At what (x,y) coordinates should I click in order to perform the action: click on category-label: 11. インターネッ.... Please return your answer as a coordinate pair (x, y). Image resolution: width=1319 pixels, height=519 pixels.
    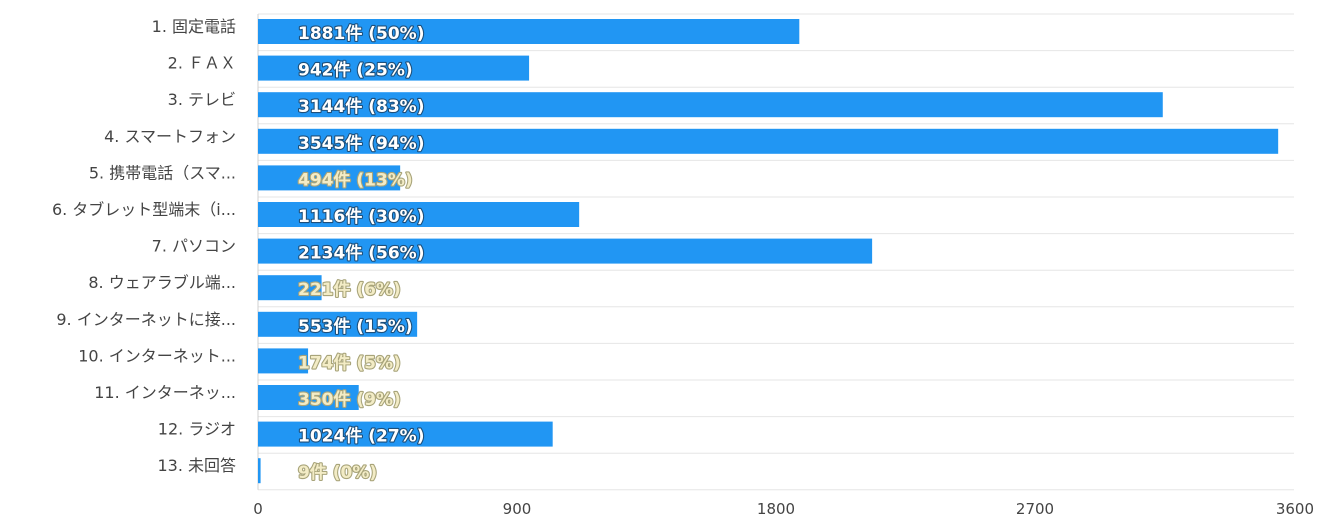
    Looking at the image, I should click on (165, 392).